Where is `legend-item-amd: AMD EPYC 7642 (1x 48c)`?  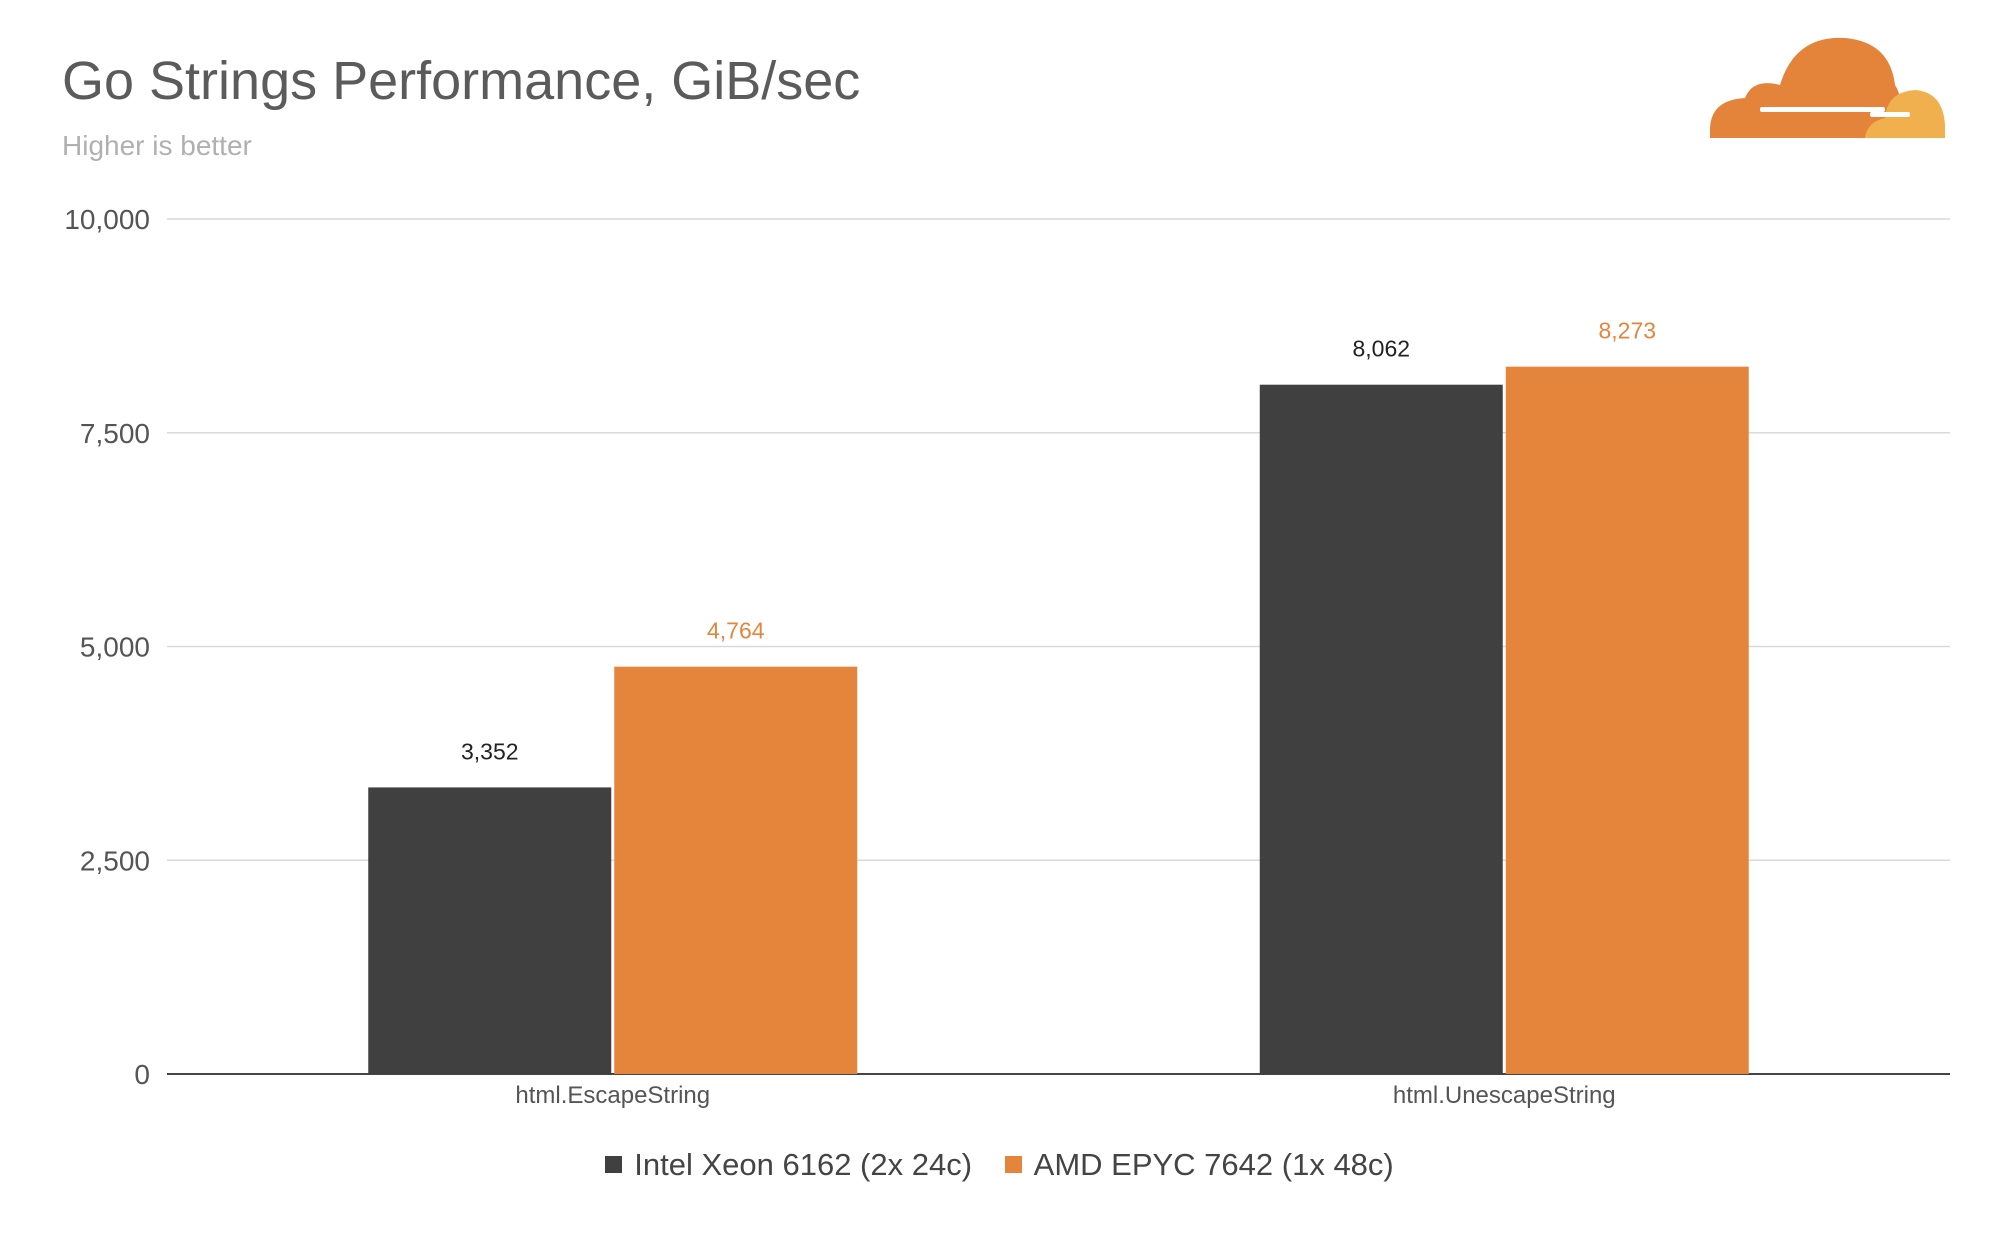
legend-item-amd: AMD EPYC 7642 (1x 48c) is located at coordinates (1199, 1164).